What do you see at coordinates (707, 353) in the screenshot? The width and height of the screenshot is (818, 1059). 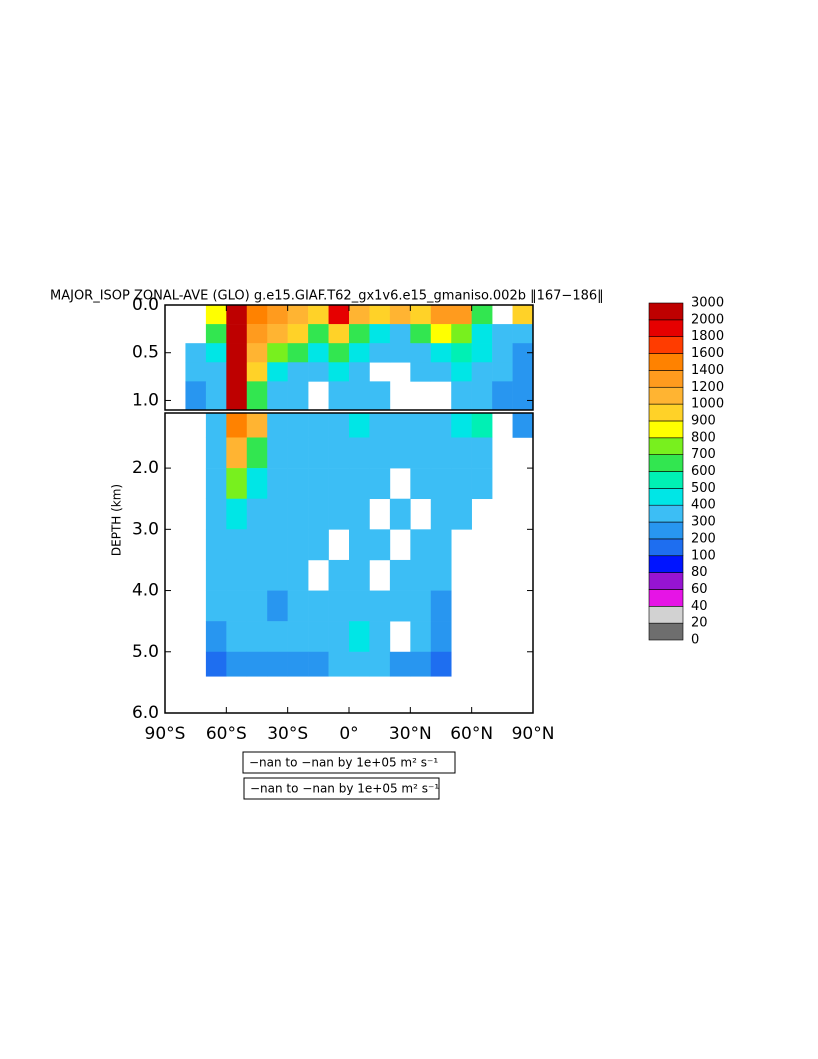 I see `legend-label: 1600` at bounding box center [707, 353].